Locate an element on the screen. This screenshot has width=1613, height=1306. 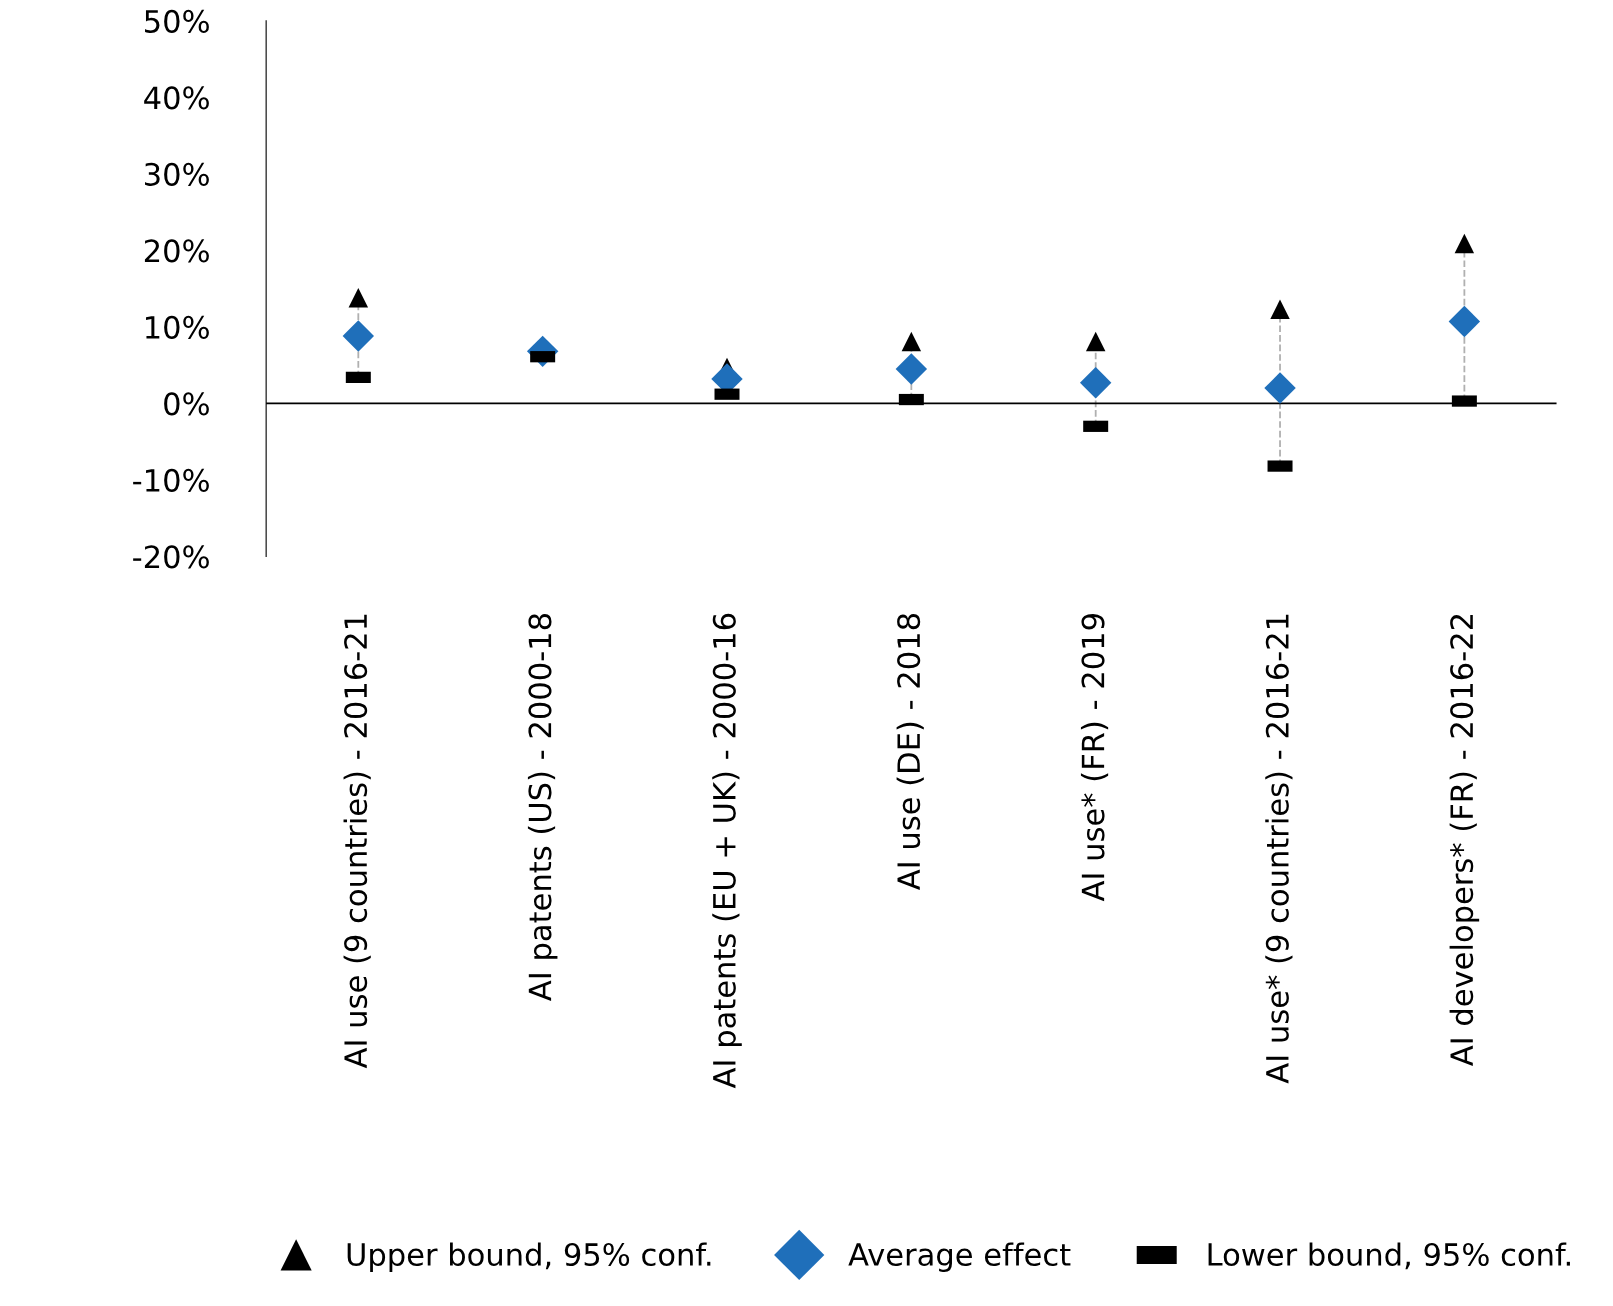
y-tick-label: 30% is located at coordinates (177, 174).